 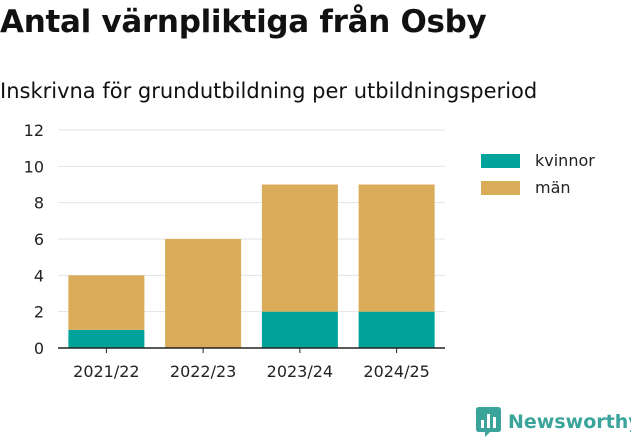 What do you see at coordinates (565, 160) in the screenshot?
I see `legend-label: kvinnor` at bounding box center [565, 160].